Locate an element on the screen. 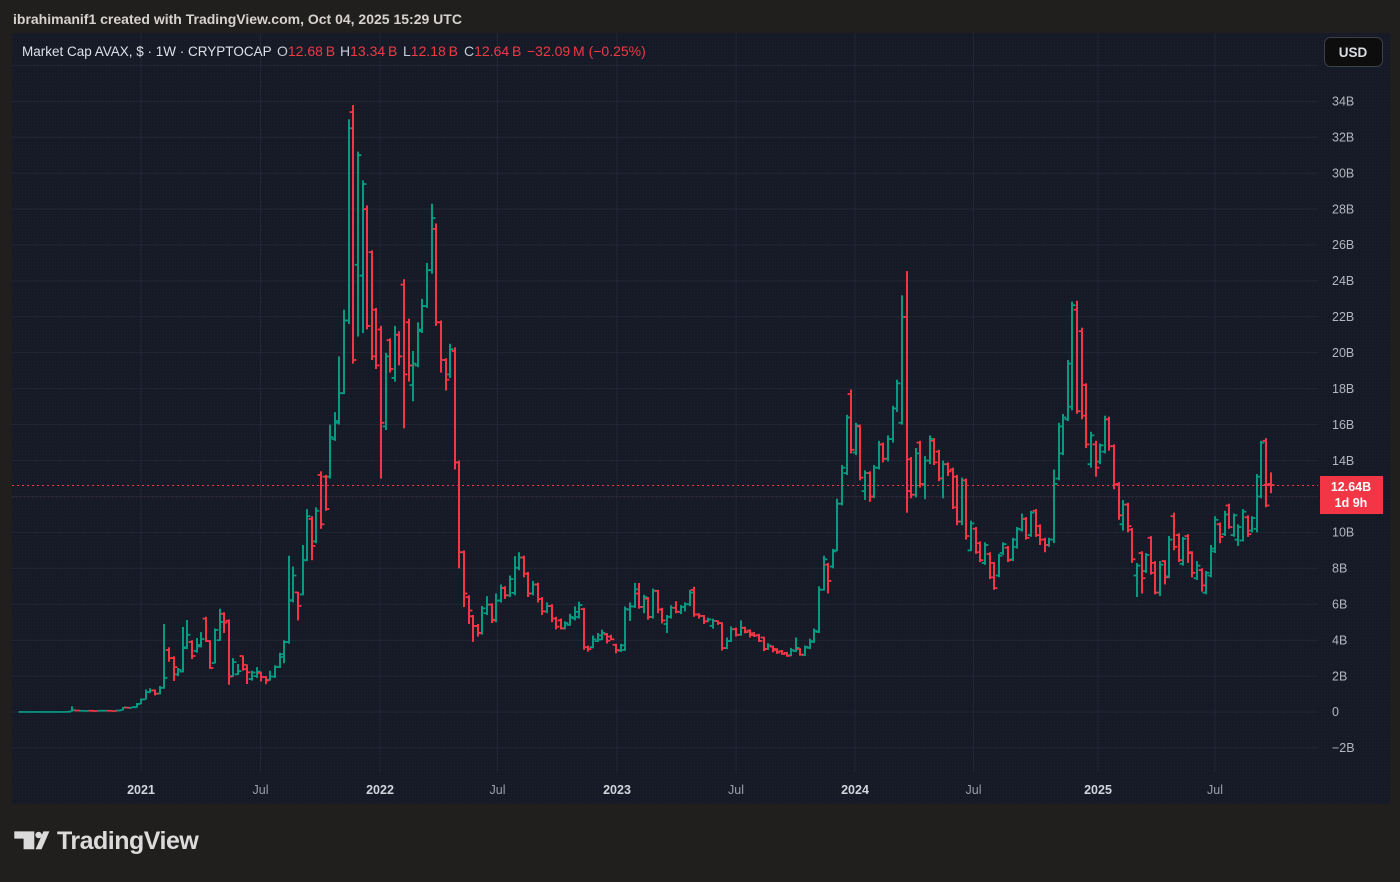 The image size is (1400, 882). svg-text: 2B is located at coordinates (1339, 676).